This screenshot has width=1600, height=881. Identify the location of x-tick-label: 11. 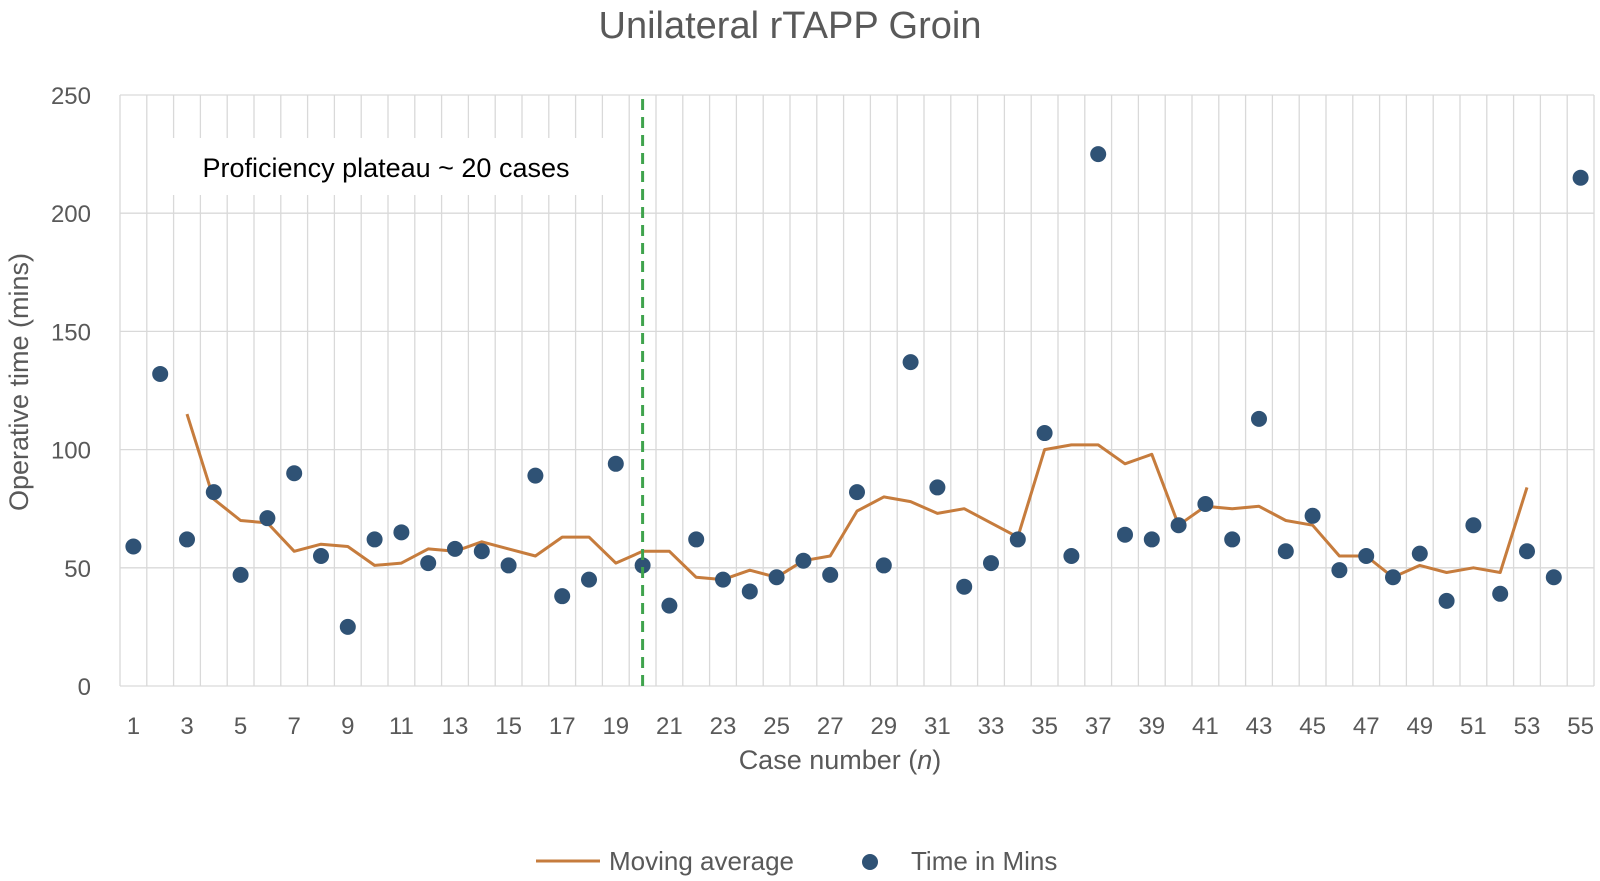
(401, 726).